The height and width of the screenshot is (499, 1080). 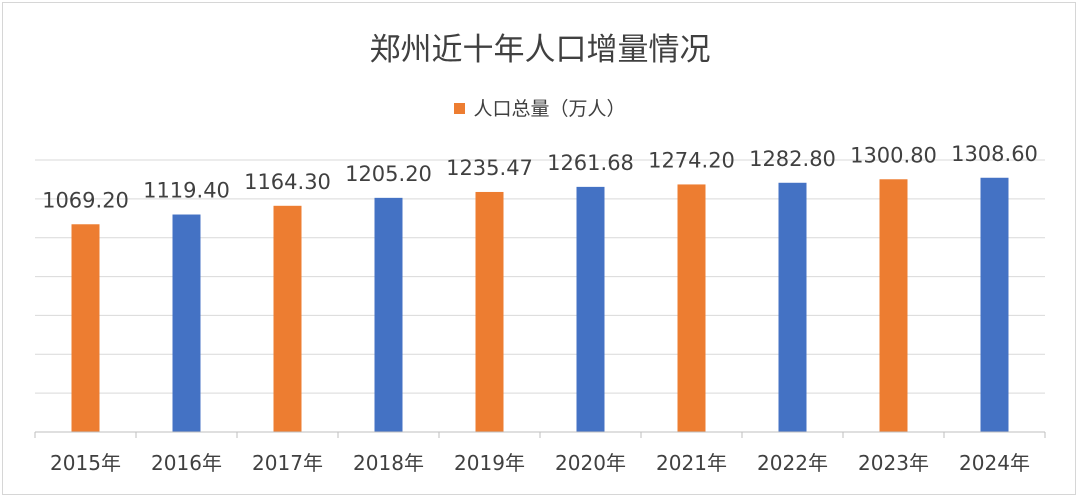 What do you see at coordinates (186, 463) in the screenshot?
I see `x-tick-label-1: 2016年` at bounding box center [186, 463].